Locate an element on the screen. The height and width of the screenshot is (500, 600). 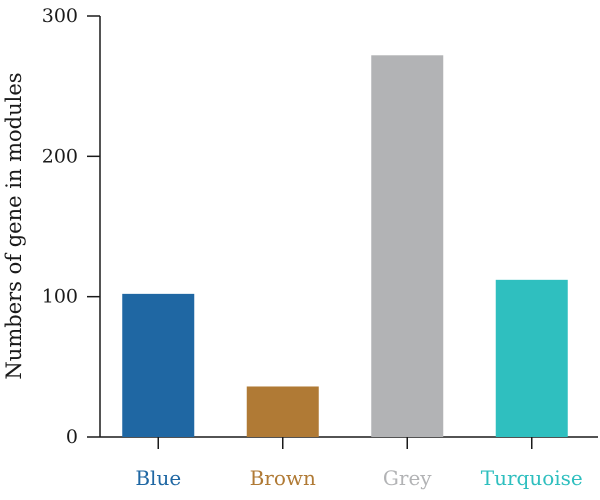
y-tick-label-0: 0 is located at coordinates (72, 437).